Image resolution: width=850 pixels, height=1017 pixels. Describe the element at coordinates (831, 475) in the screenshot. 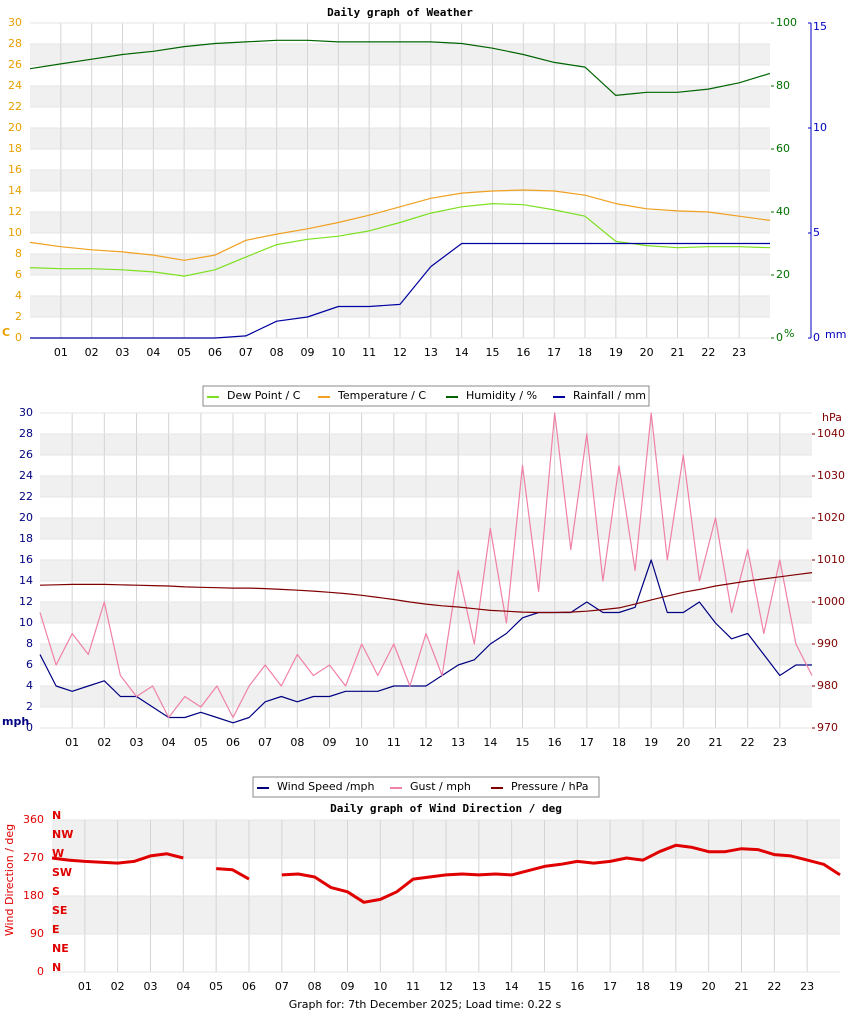

I see `y2-tick-label: 1030` at that location.